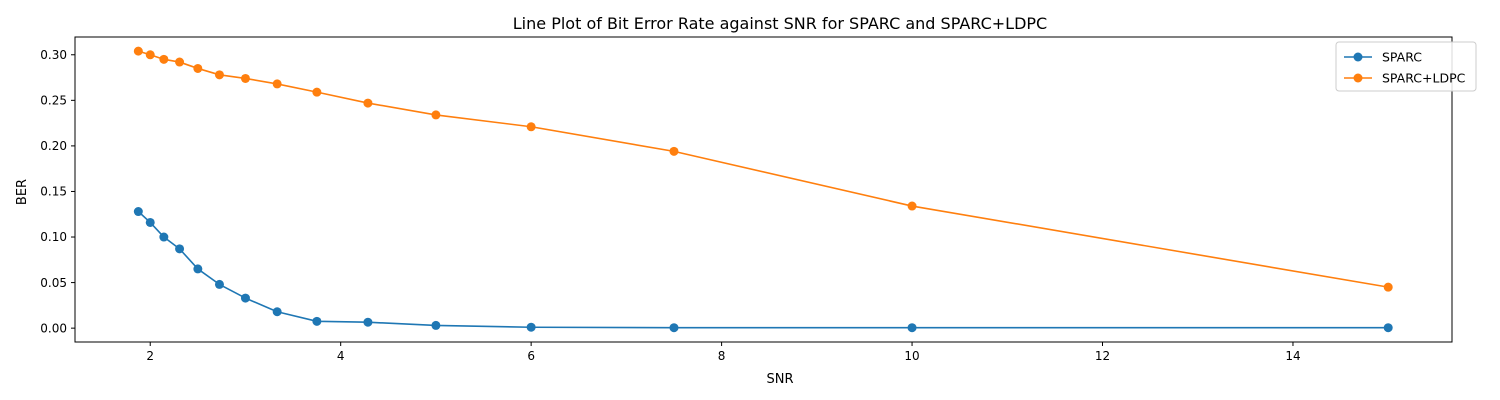 This screenshot has width=1500, height=400. What do you see at coordinates (53, 237) in the screenshot?
I see `y-tick-label: 0.10` at bounding box center [53, 237].